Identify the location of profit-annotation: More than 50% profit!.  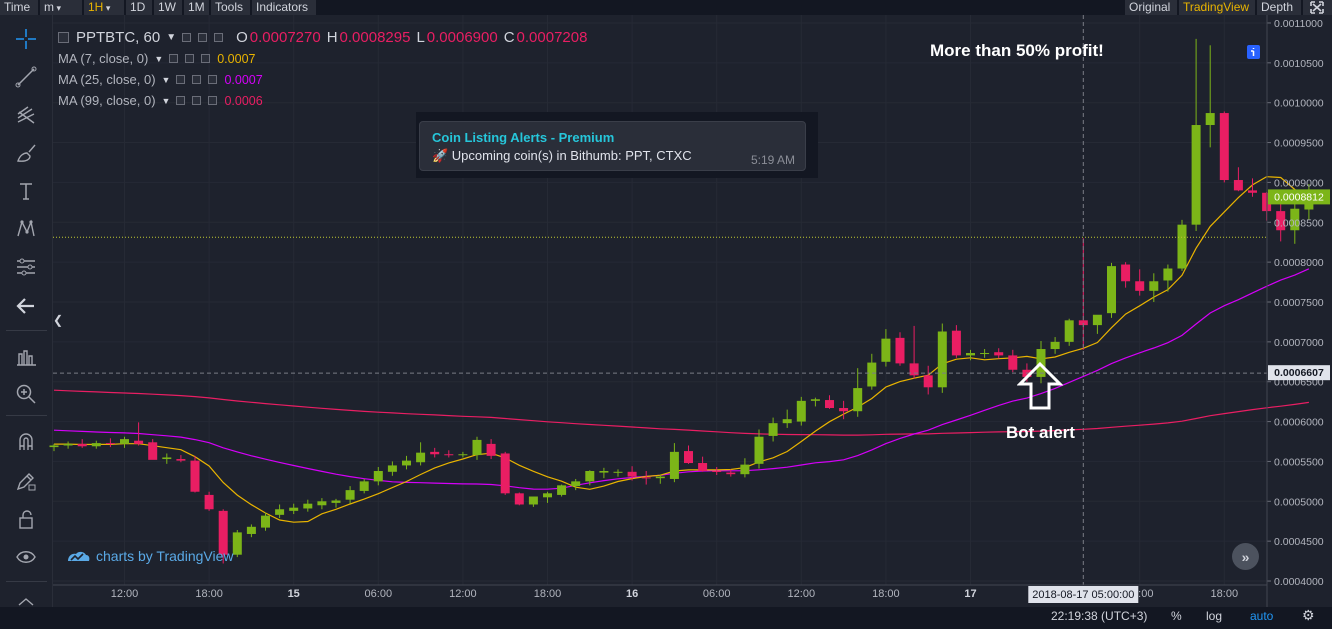
(1017, 50).